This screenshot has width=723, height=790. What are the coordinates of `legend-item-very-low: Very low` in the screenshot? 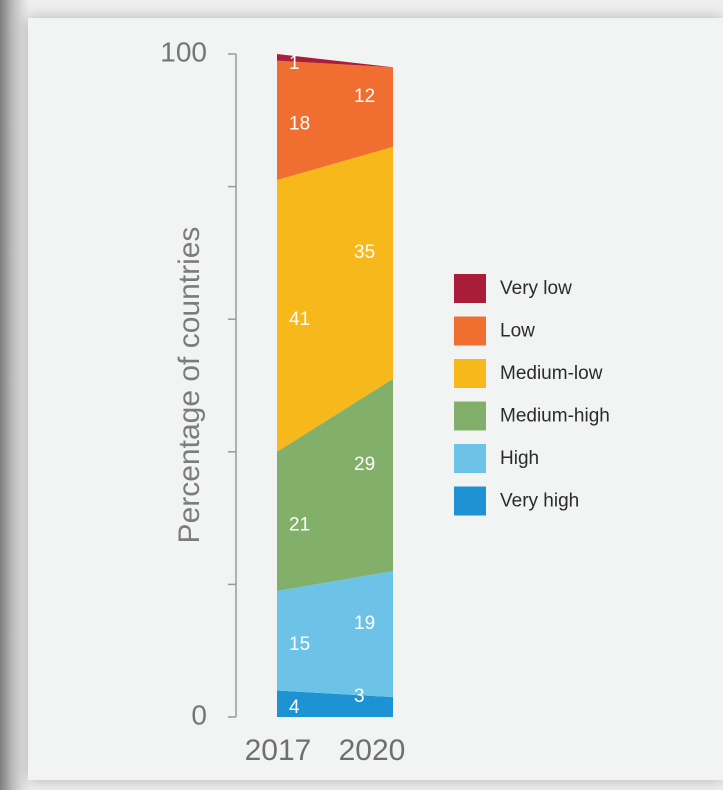 It's located at (513, 288).